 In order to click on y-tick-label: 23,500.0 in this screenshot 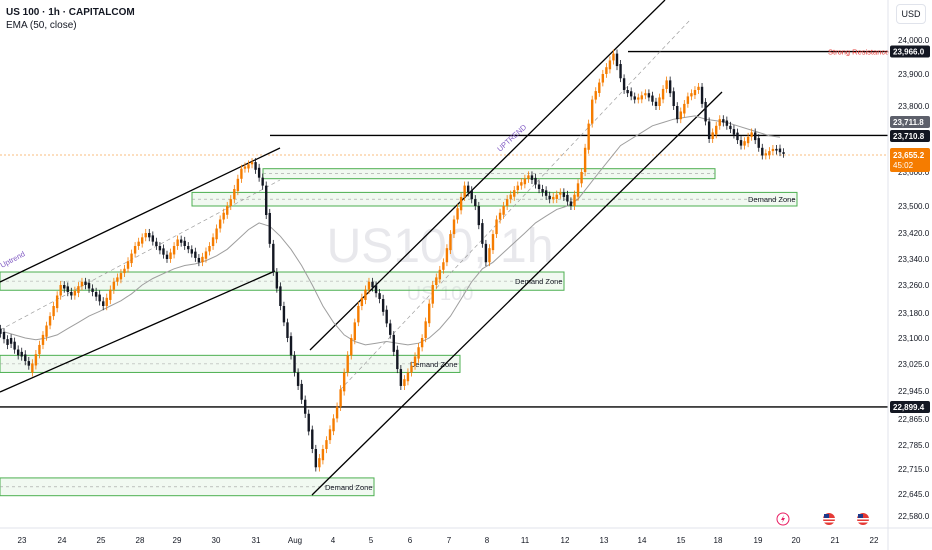, I will do `click(914, 206)`.